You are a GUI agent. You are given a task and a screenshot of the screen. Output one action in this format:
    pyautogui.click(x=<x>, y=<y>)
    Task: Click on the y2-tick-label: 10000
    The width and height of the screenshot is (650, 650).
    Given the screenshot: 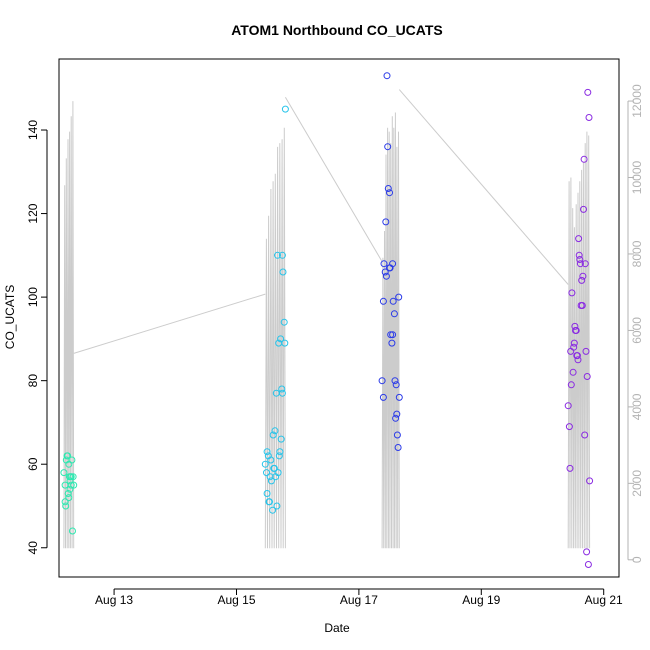 What is the action you would take?
    pyautogui.click(x=637, y=178)
    